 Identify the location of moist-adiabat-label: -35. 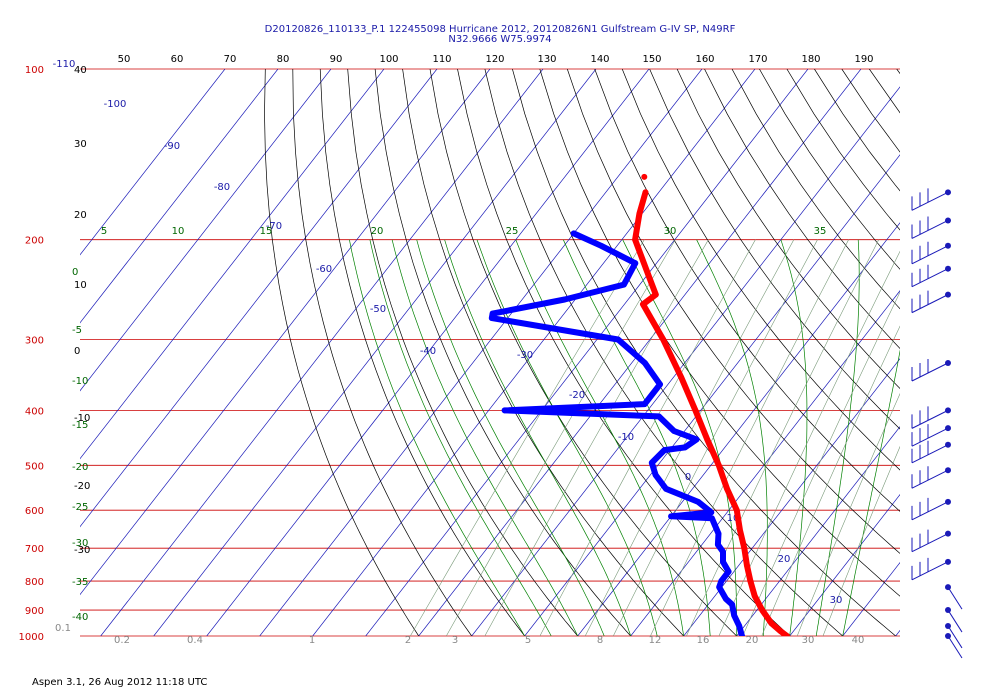
(80, 582).